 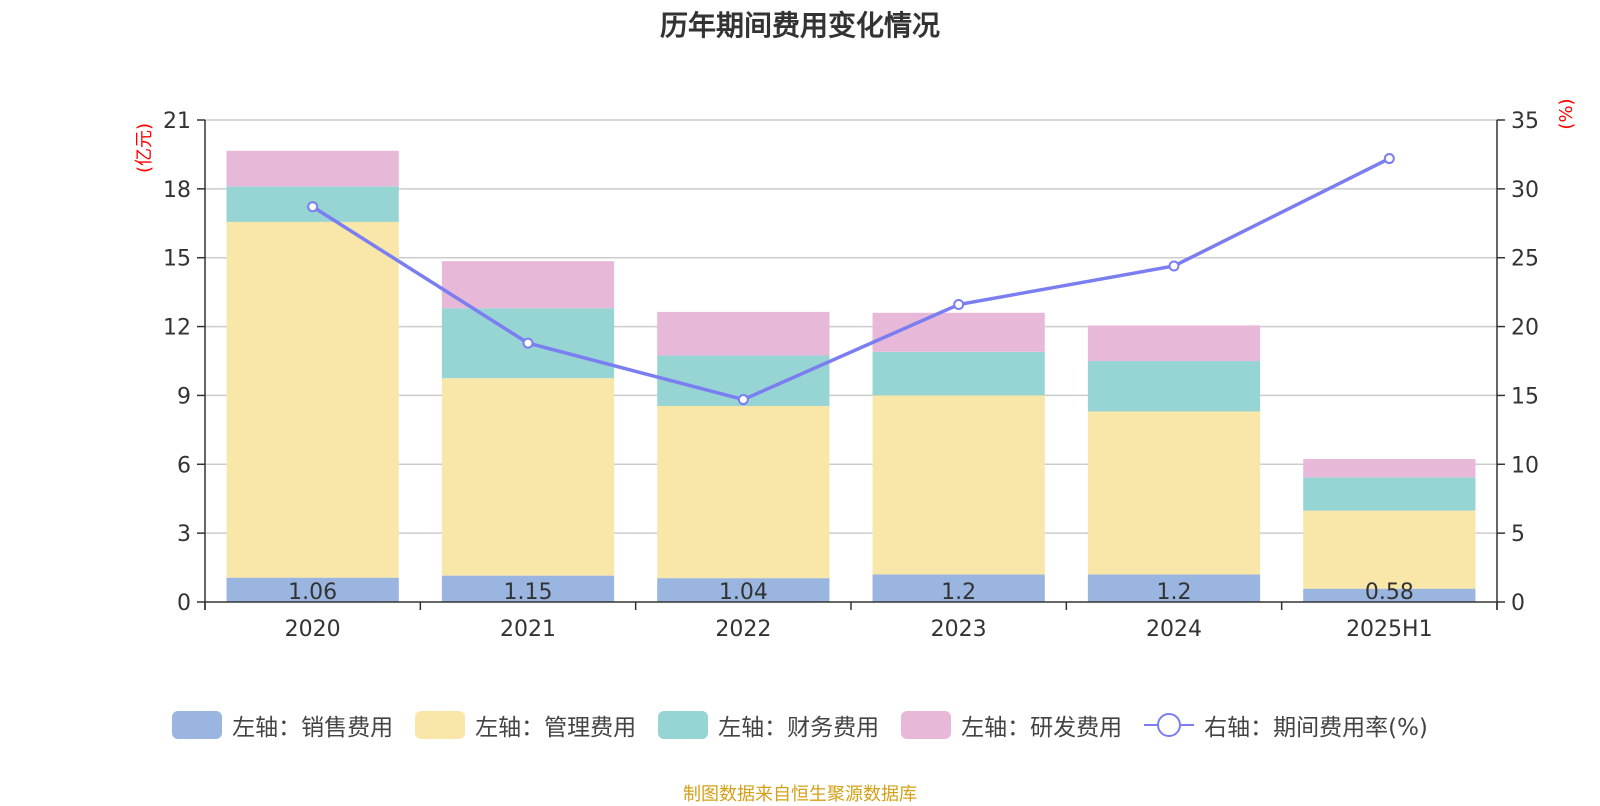 What do you see at coordinates (1525, 259) in the screenshot?
I see `right-tick-label: 25` at bounding box center [1525, 259].